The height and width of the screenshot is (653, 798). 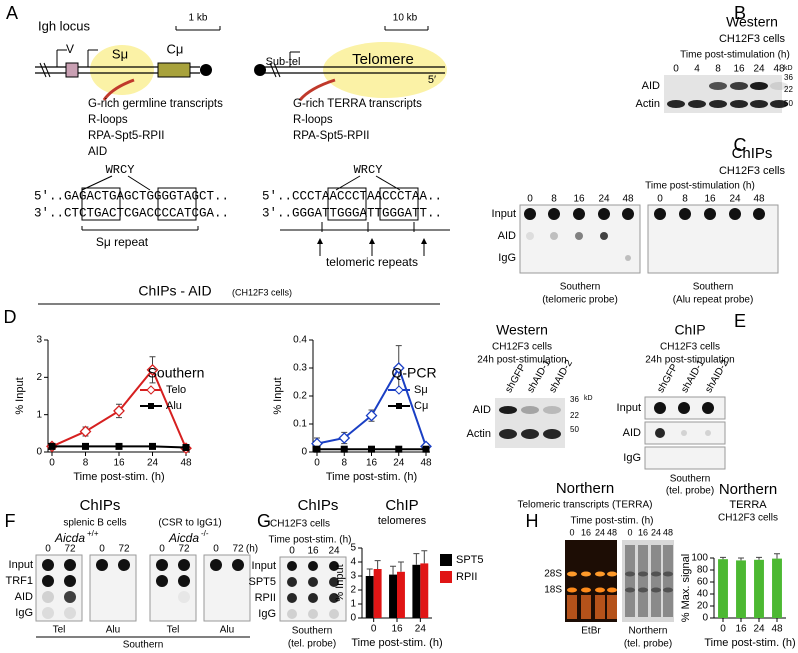 I want to click on sequence: 5′..CCCTAACCCTAACCCTAA.., so click(x=352, y=196).